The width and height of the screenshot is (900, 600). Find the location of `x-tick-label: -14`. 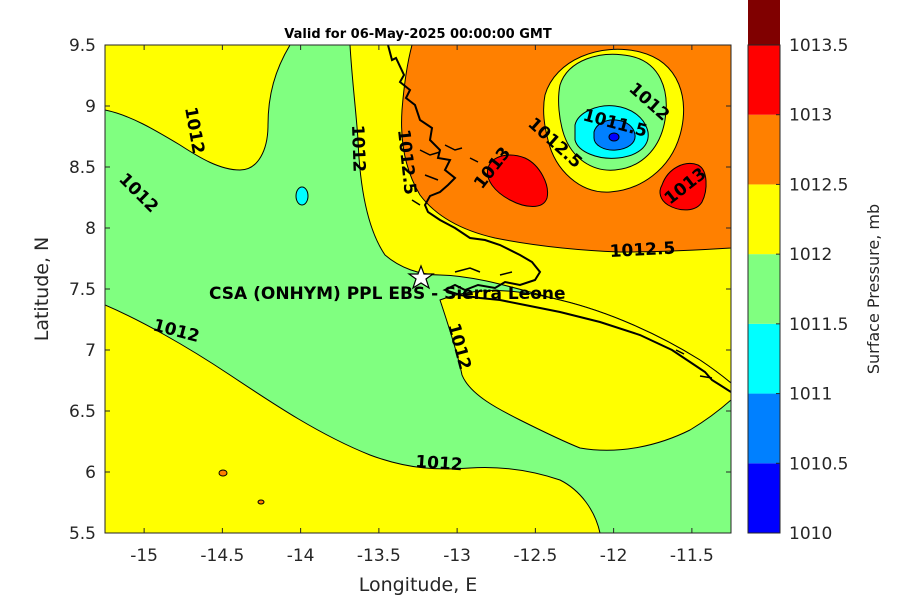

x-tick-label: -14 is located at coordinates (301, 556).